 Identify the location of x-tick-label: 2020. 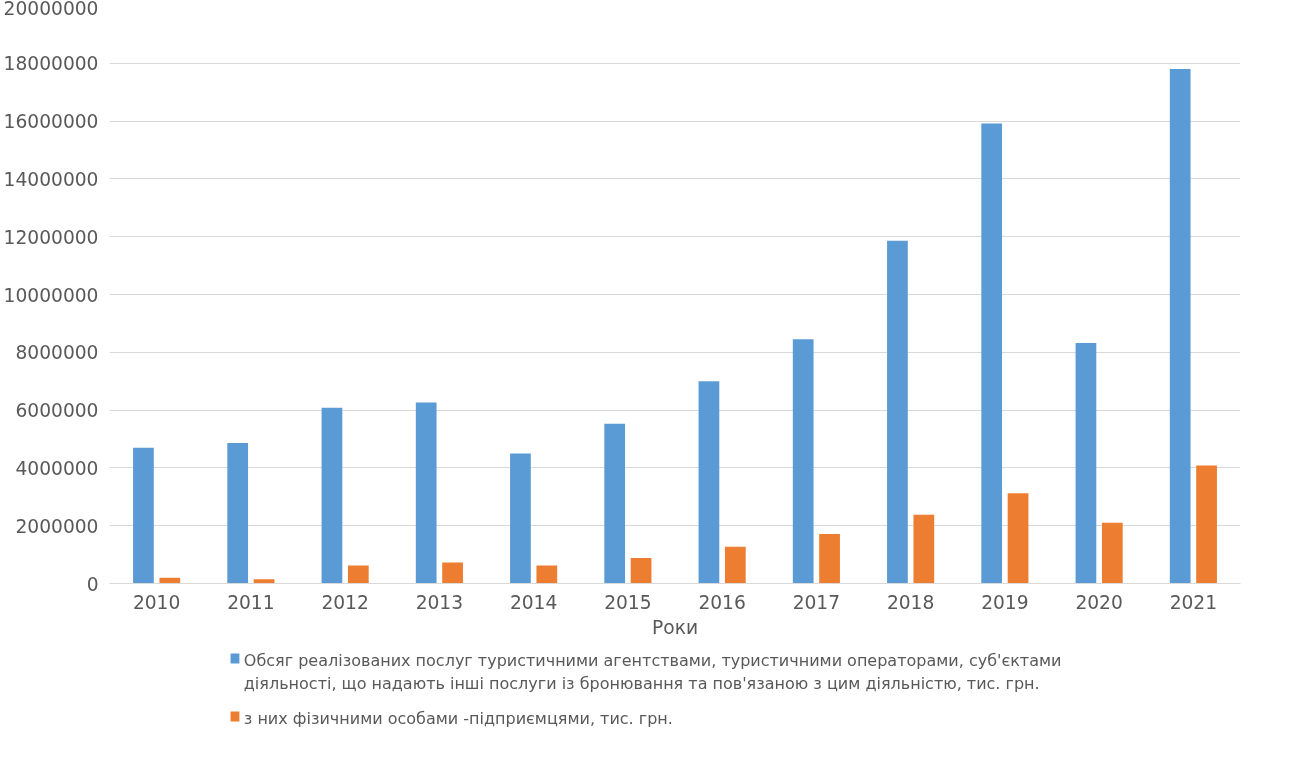
(1099, 602).